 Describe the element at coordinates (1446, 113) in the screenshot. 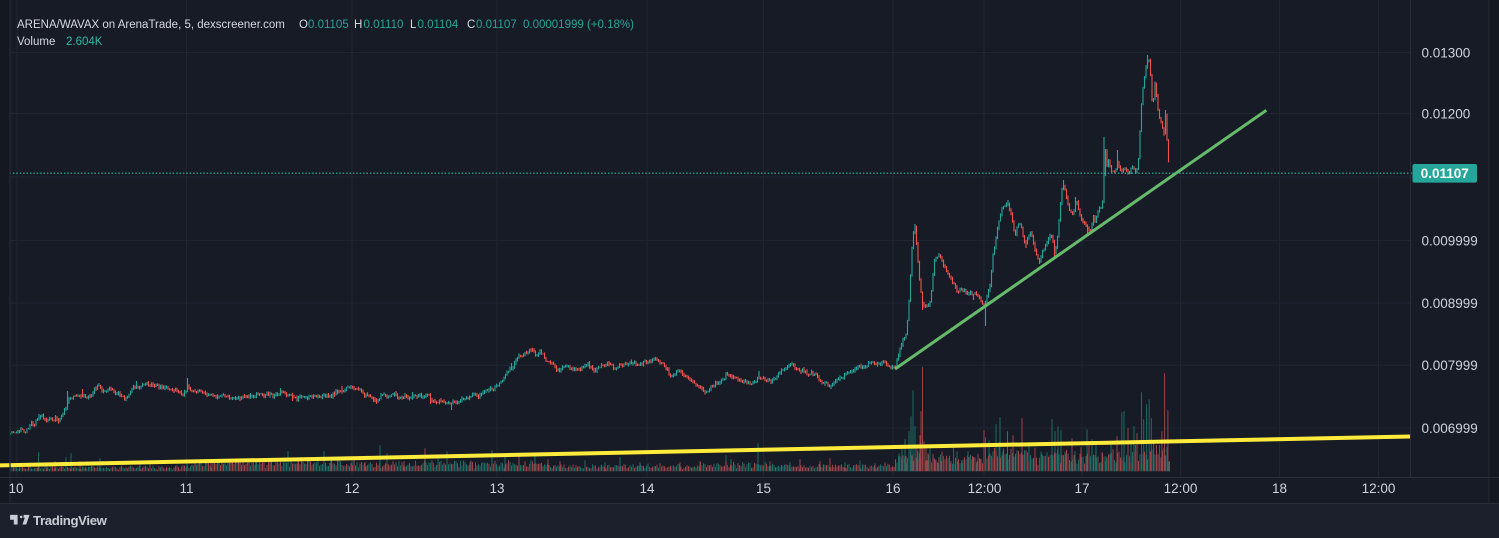

I see `svg-text: 0.01200` at that location.